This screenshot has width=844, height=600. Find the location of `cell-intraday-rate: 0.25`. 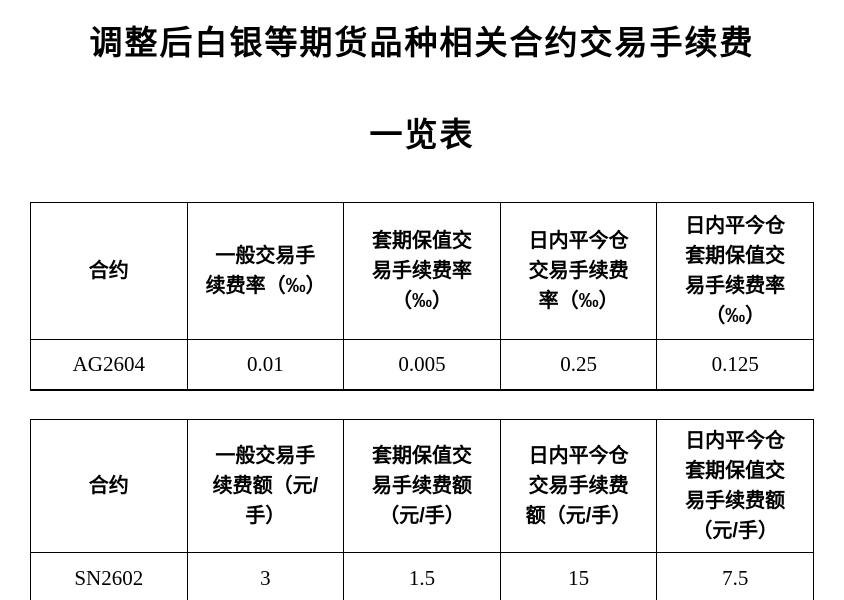

cell-intraday-rate: 0.25 is located at coordinates (578, 364).